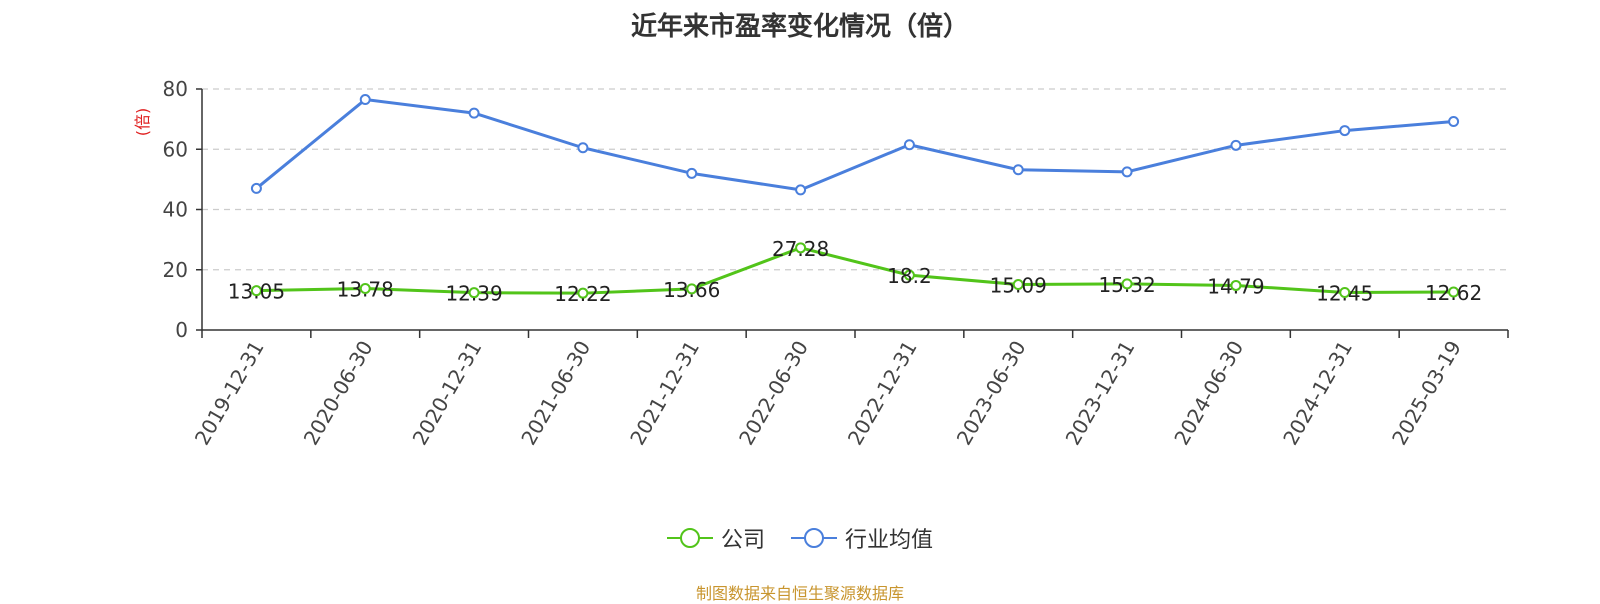 This screenshot has width=1600, height=604. Describe the element at coordinates (799, 27) in the screenshot. I see `chart-title: 近年来市盈率变化情况（倍）` at that location.